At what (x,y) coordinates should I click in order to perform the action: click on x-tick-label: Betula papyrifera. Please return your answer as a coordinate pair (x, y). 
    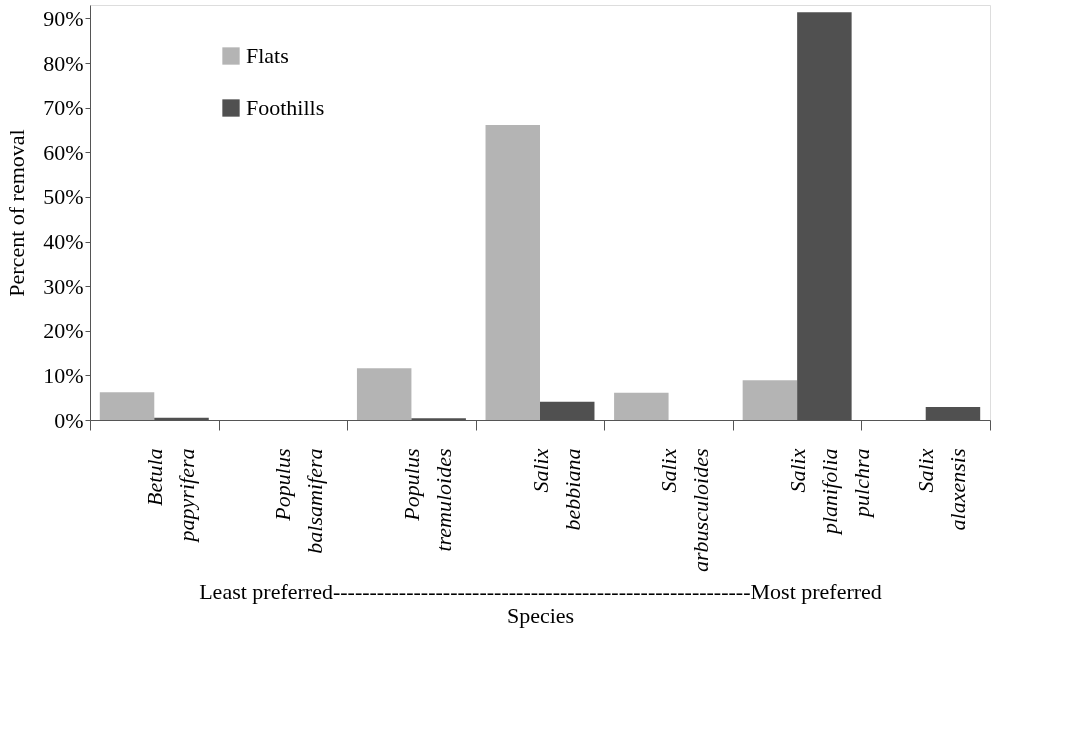
    Looking at the image, I should click on (170, 496).